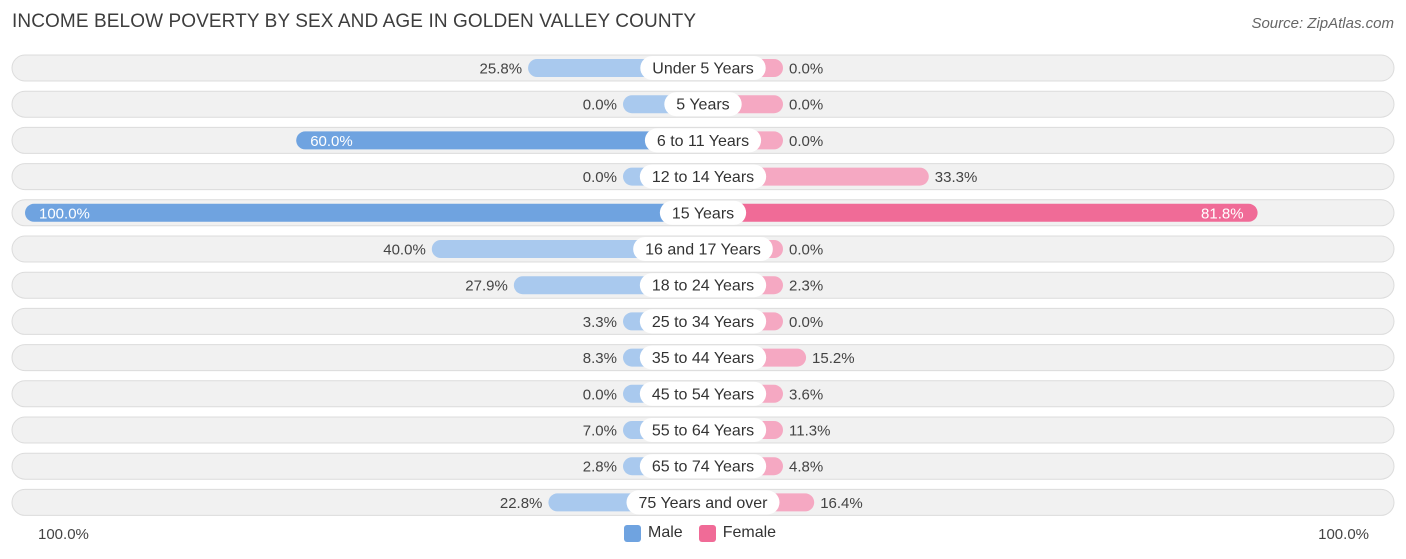  Describe the element at coordinates (64, 213) in the screenshot. I see `value-label-male: 100.0%` at that location.